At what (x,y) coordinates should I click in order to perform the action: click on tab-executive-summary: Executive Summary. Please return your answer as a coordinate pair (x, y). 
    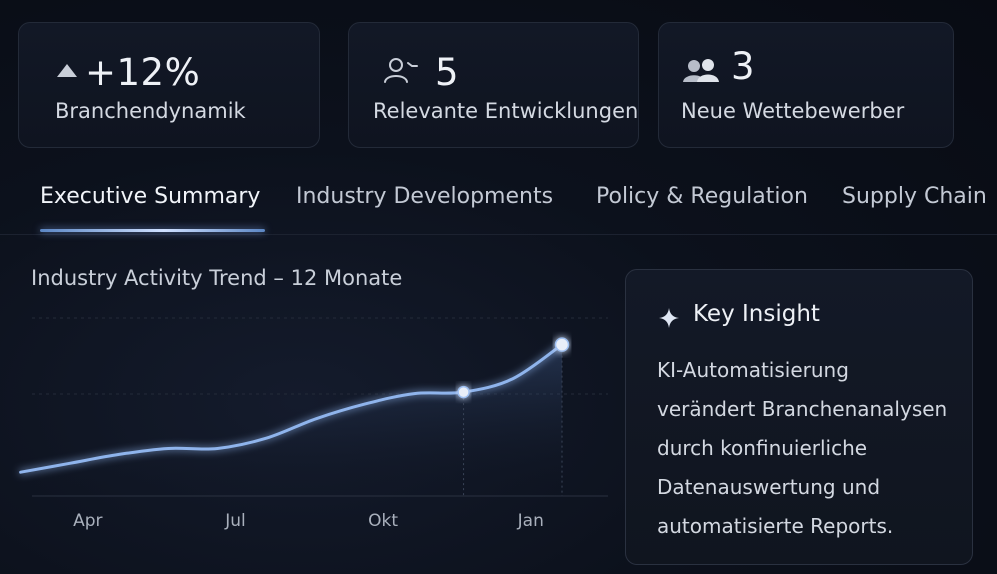
    Looking at the image, I should click on (150, 196).